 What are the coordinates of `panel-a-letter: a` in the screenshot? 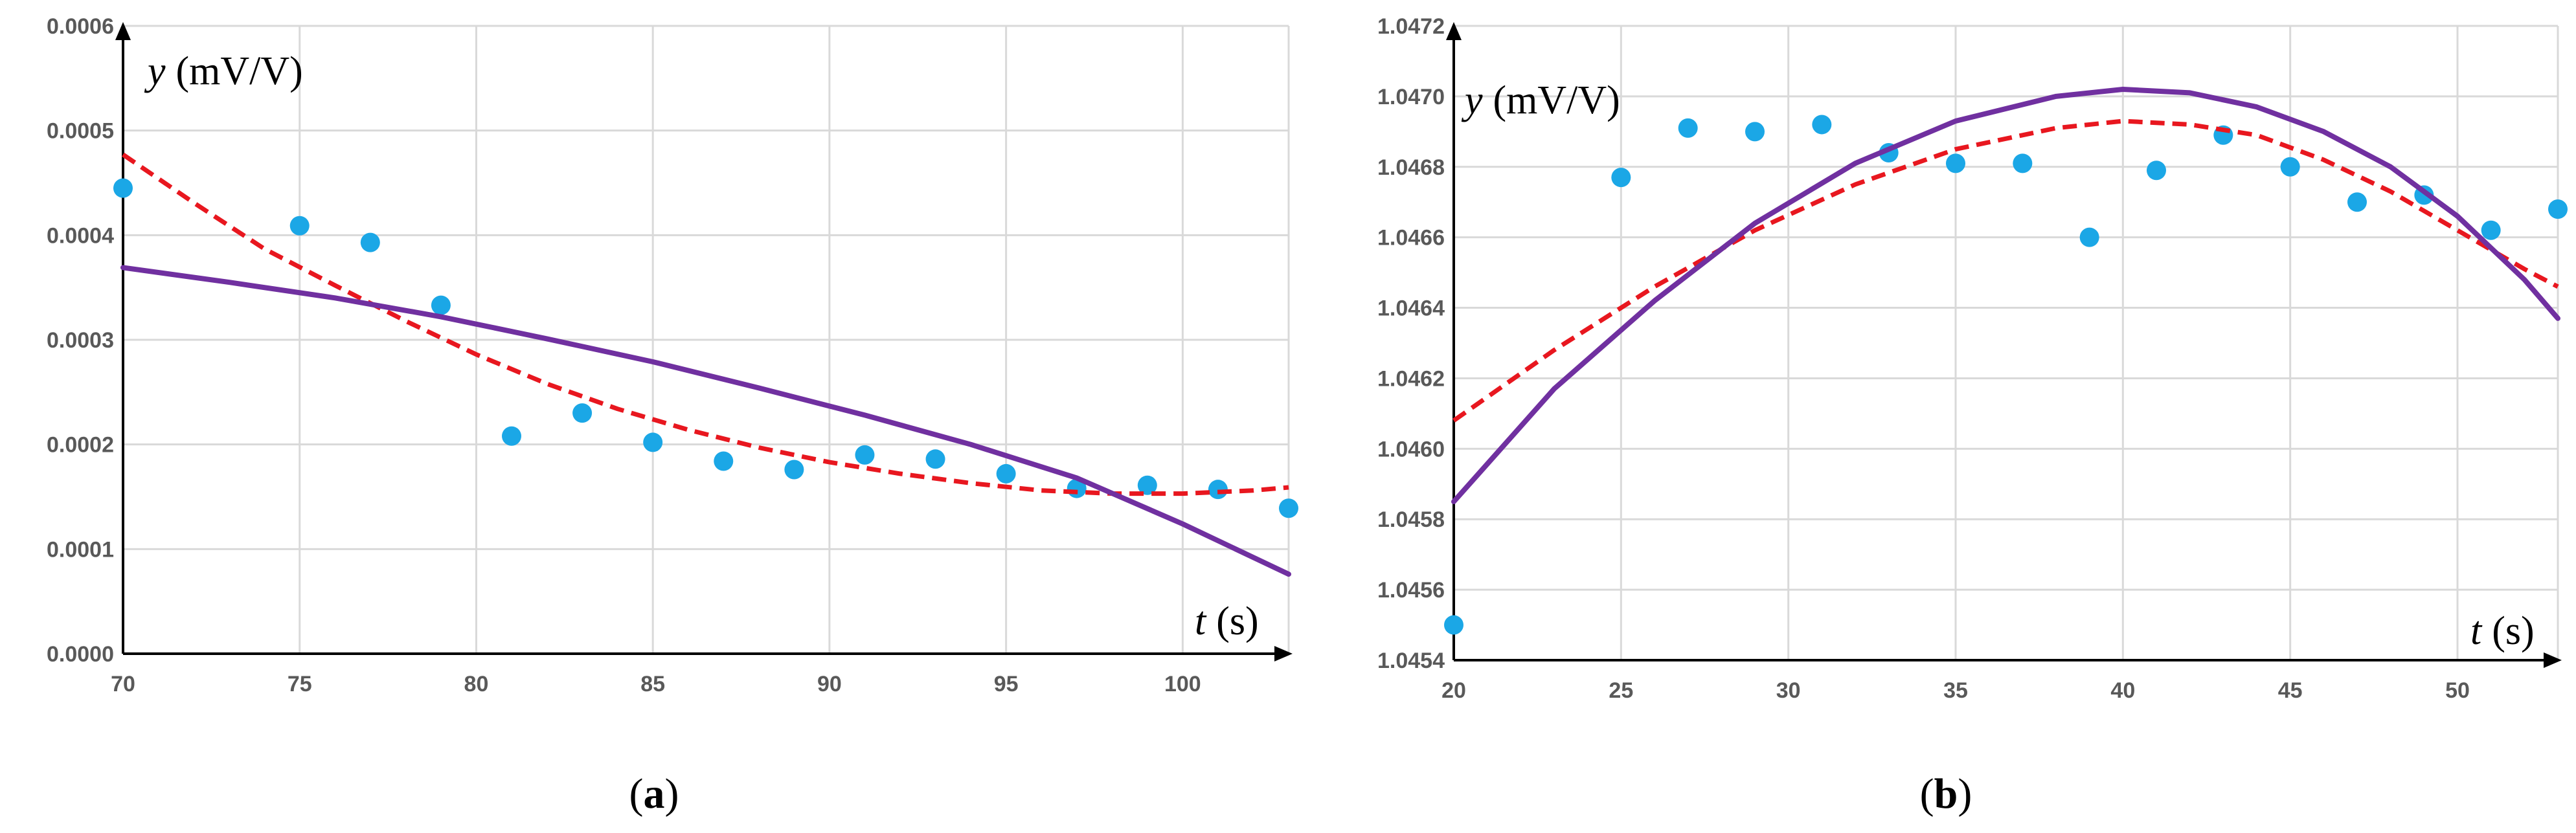 It's located at (654, 793).